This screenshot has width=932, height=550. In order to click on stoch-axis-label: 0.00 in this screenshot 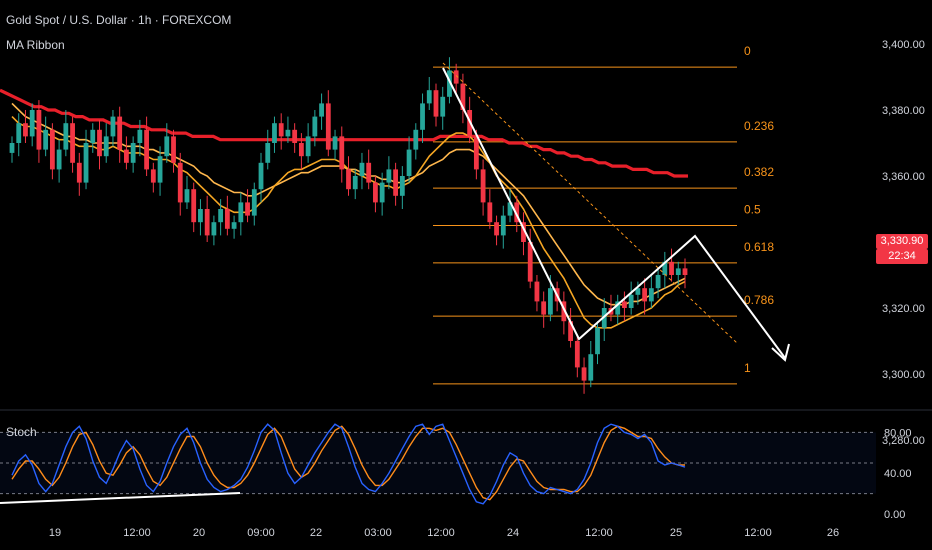, I will do `click(894, 515)`.